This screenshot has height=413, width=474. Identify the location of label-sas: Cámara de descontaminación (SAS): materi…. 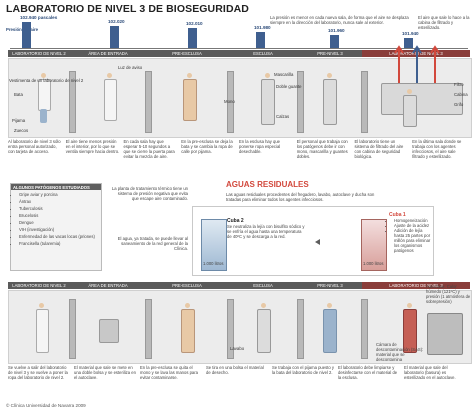
(400, 352).